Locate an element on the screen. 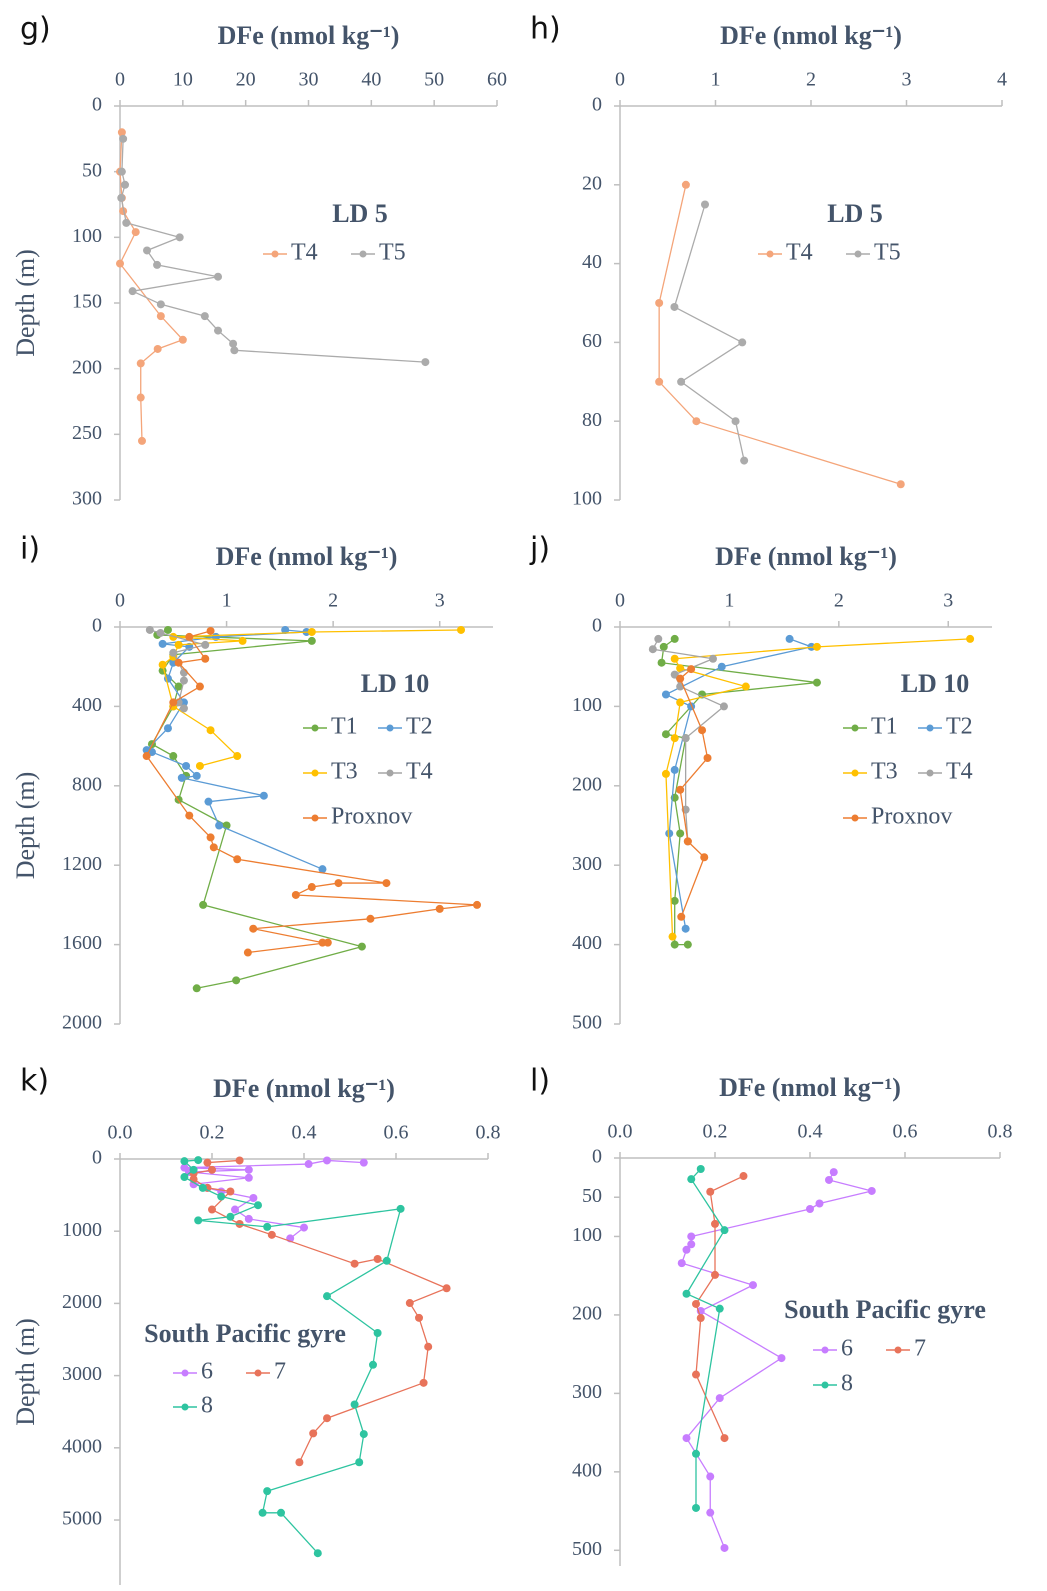 The height and width of the screenshot is (1591, 1047). y-tick-label: 1200 is located at coordinates (82, 864).